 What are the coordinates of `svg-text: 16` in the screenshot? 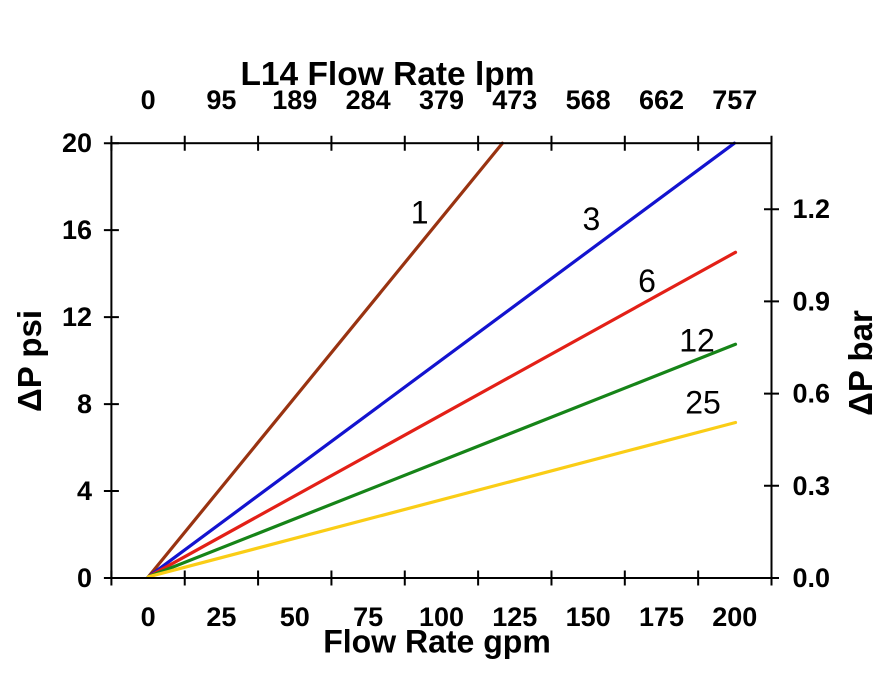 It's located at (77, 230).